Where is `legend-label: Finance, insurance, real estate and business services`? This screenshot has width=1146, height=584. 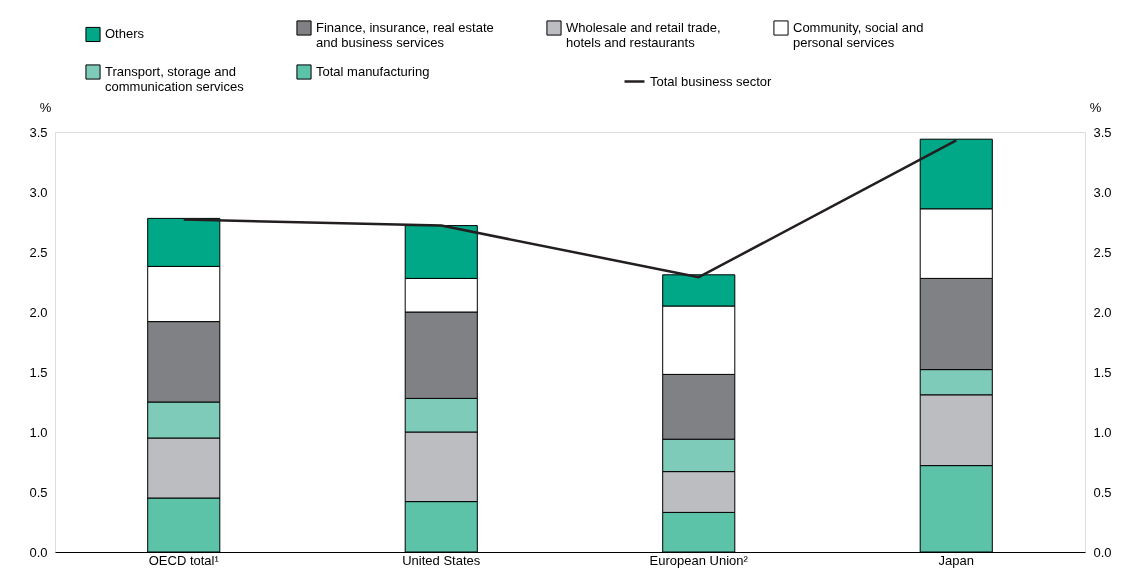
legend-label: Finance, insurance, real estate and business services is located at coordinates (405, 35).